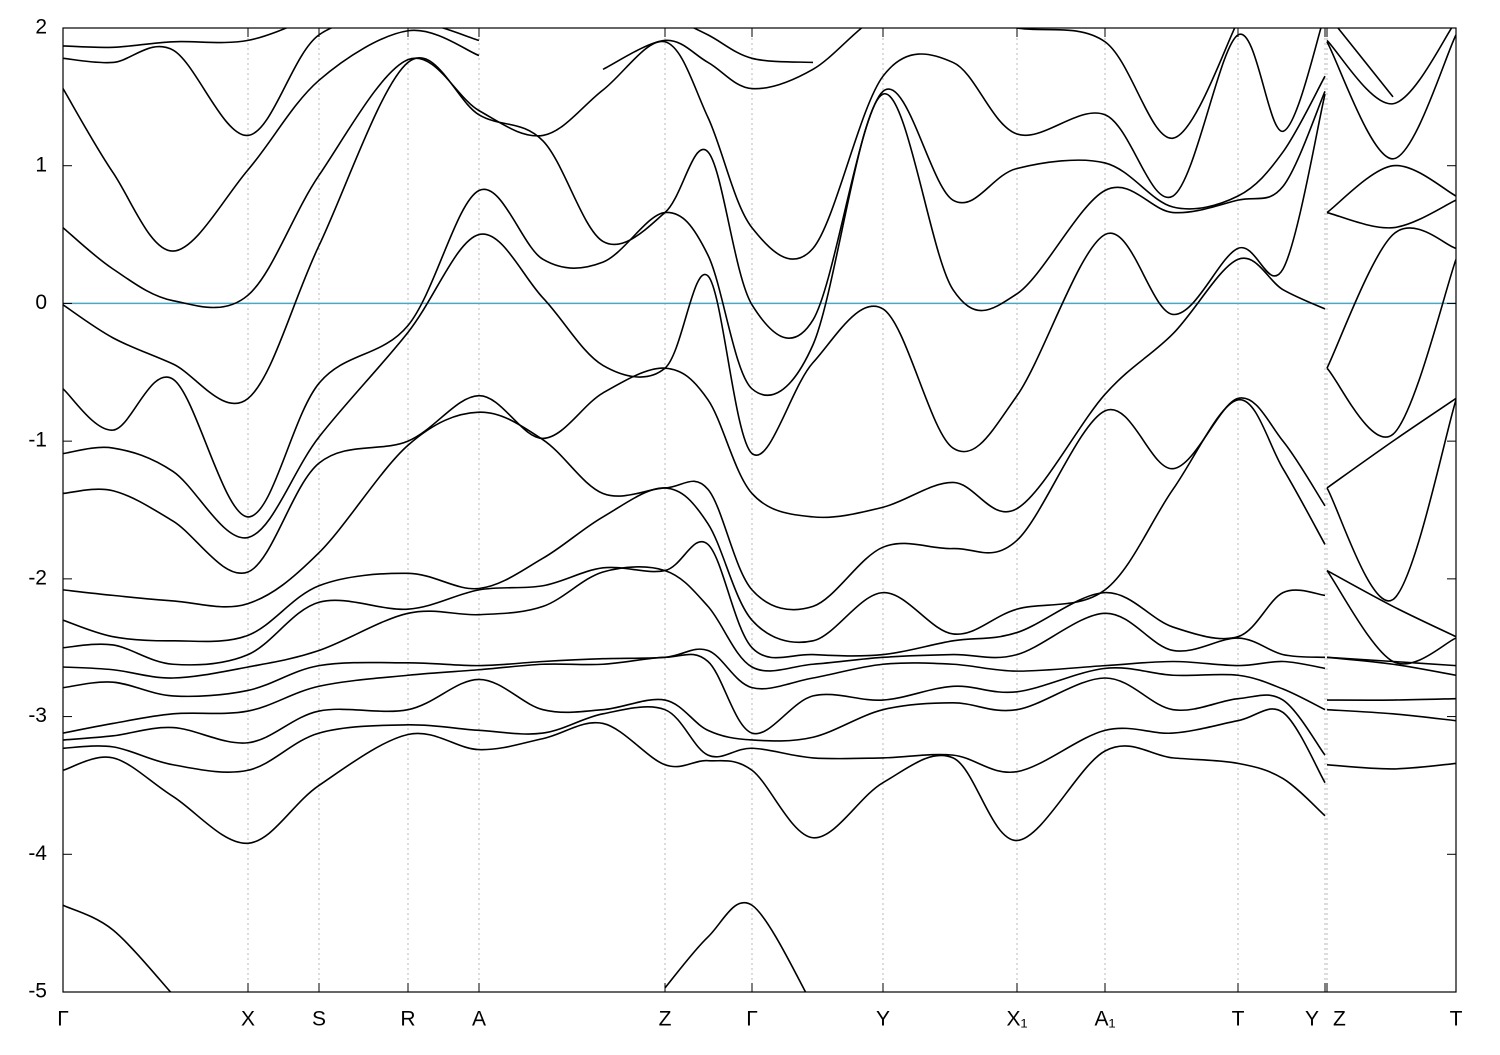 This screenshot has height=1055, width=1500. I want to click on x-tick-label: X₁, so click(1016, 1019).